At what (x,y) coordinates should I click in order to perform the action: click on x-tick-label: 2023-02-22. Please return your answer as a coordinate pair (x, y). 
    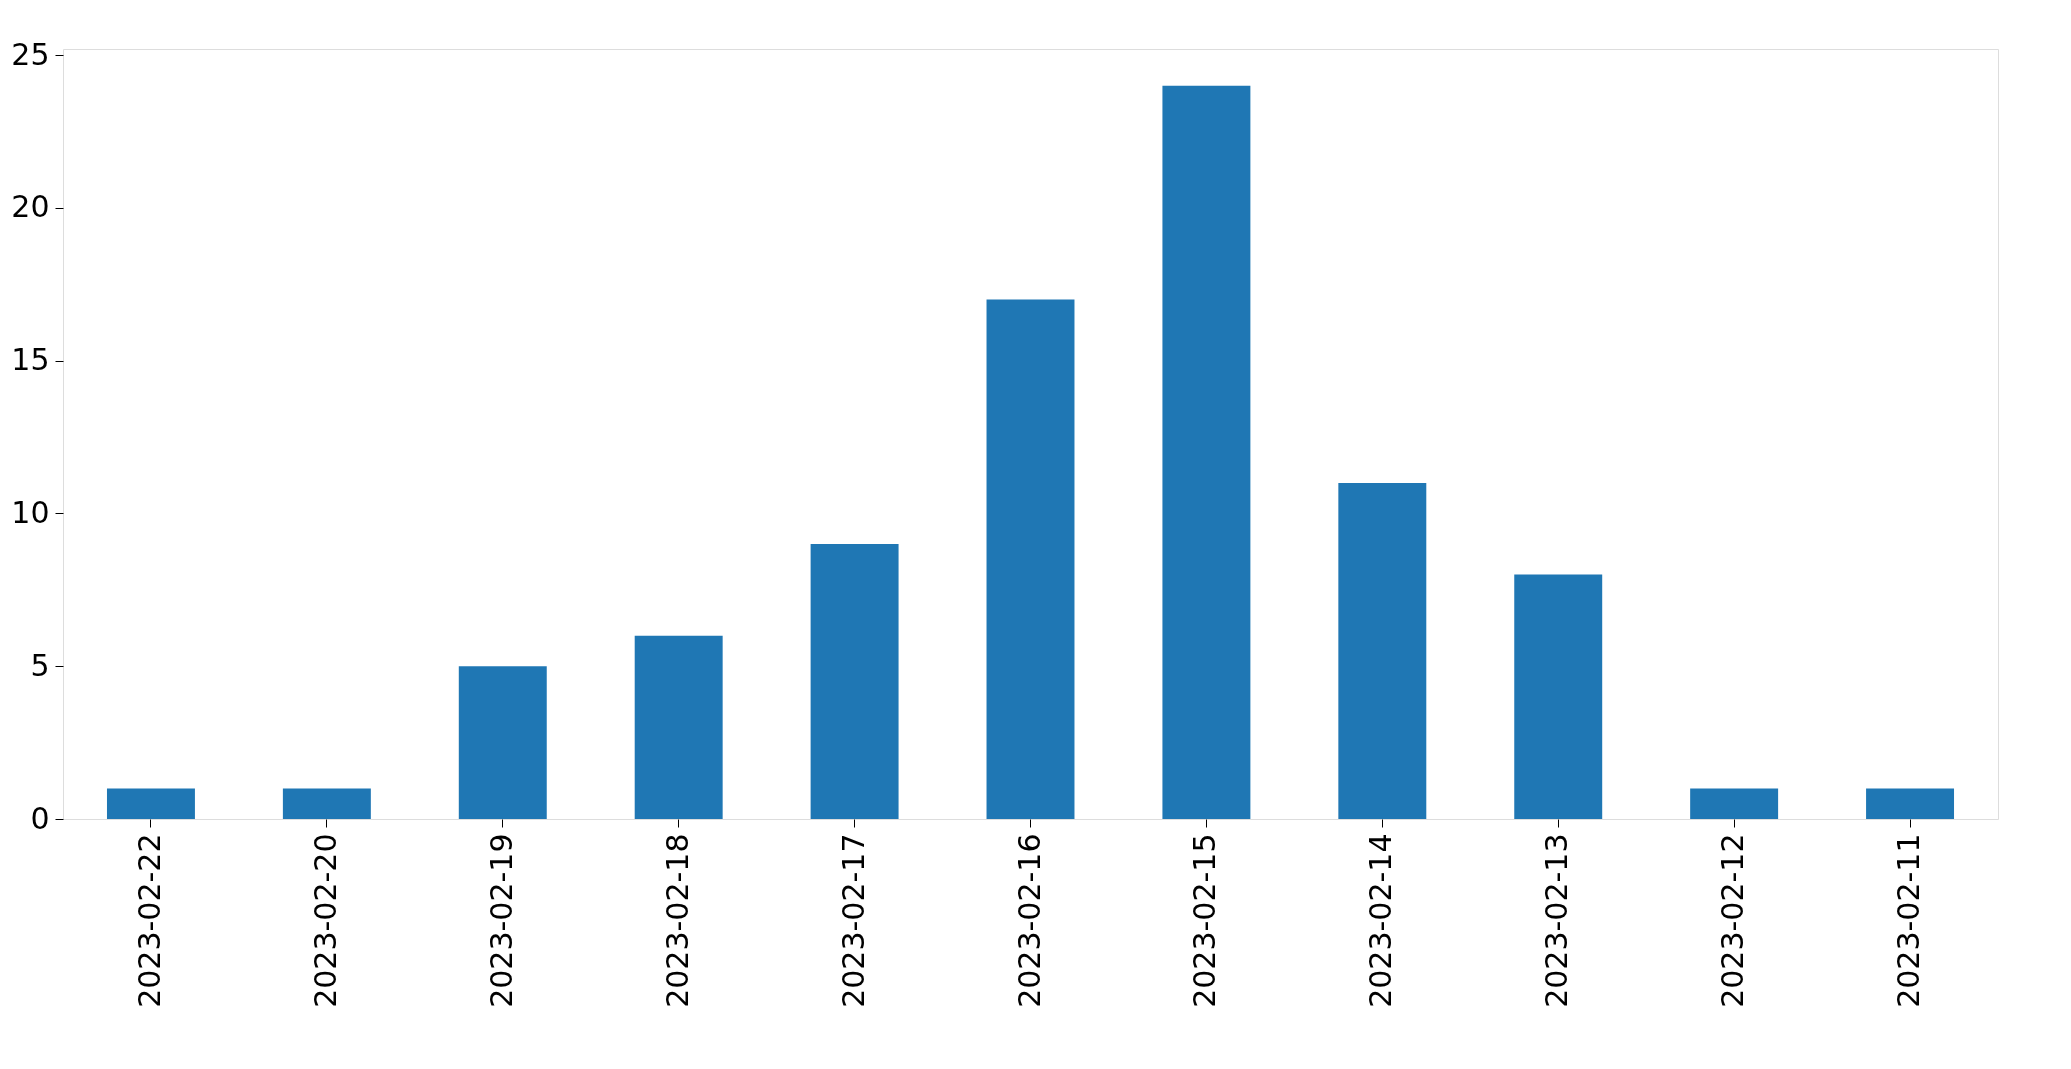
    Looking at the image, I should click on (149, 920).